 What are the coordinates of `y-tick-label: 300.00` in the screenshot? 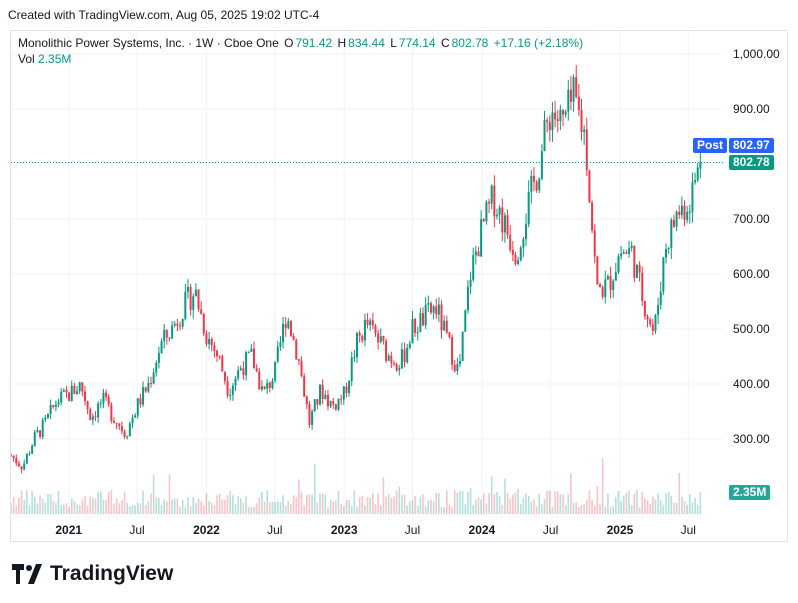 It's located at (751, 439).